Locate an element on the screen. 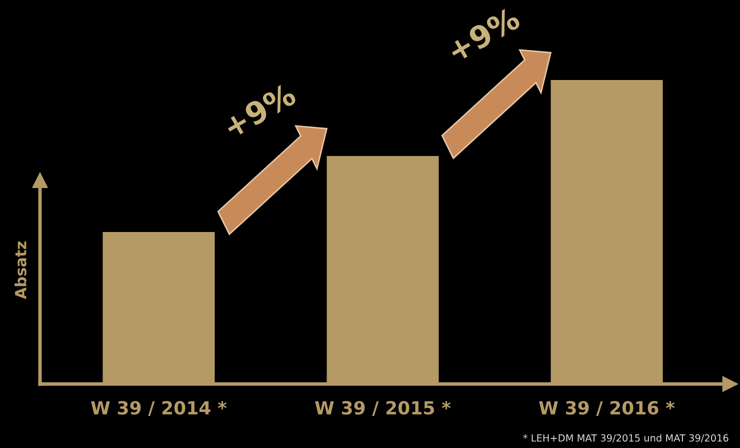 The height and width of the screenshot is (448, 740). annotation: +9% is located at coordinates (260, 110).